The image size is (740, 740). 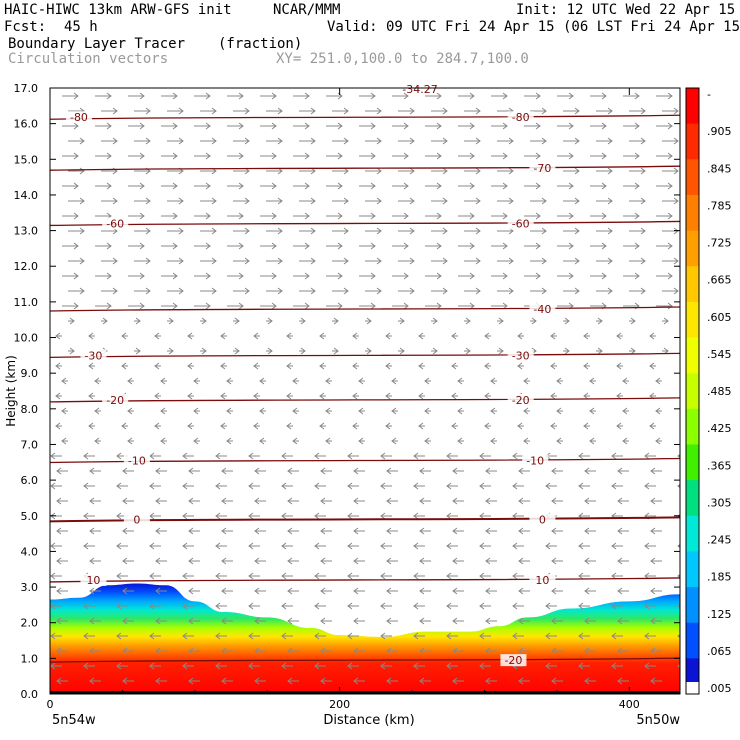 I want to click on x-axis-title: Distance (km), so click(x=368, y=720).